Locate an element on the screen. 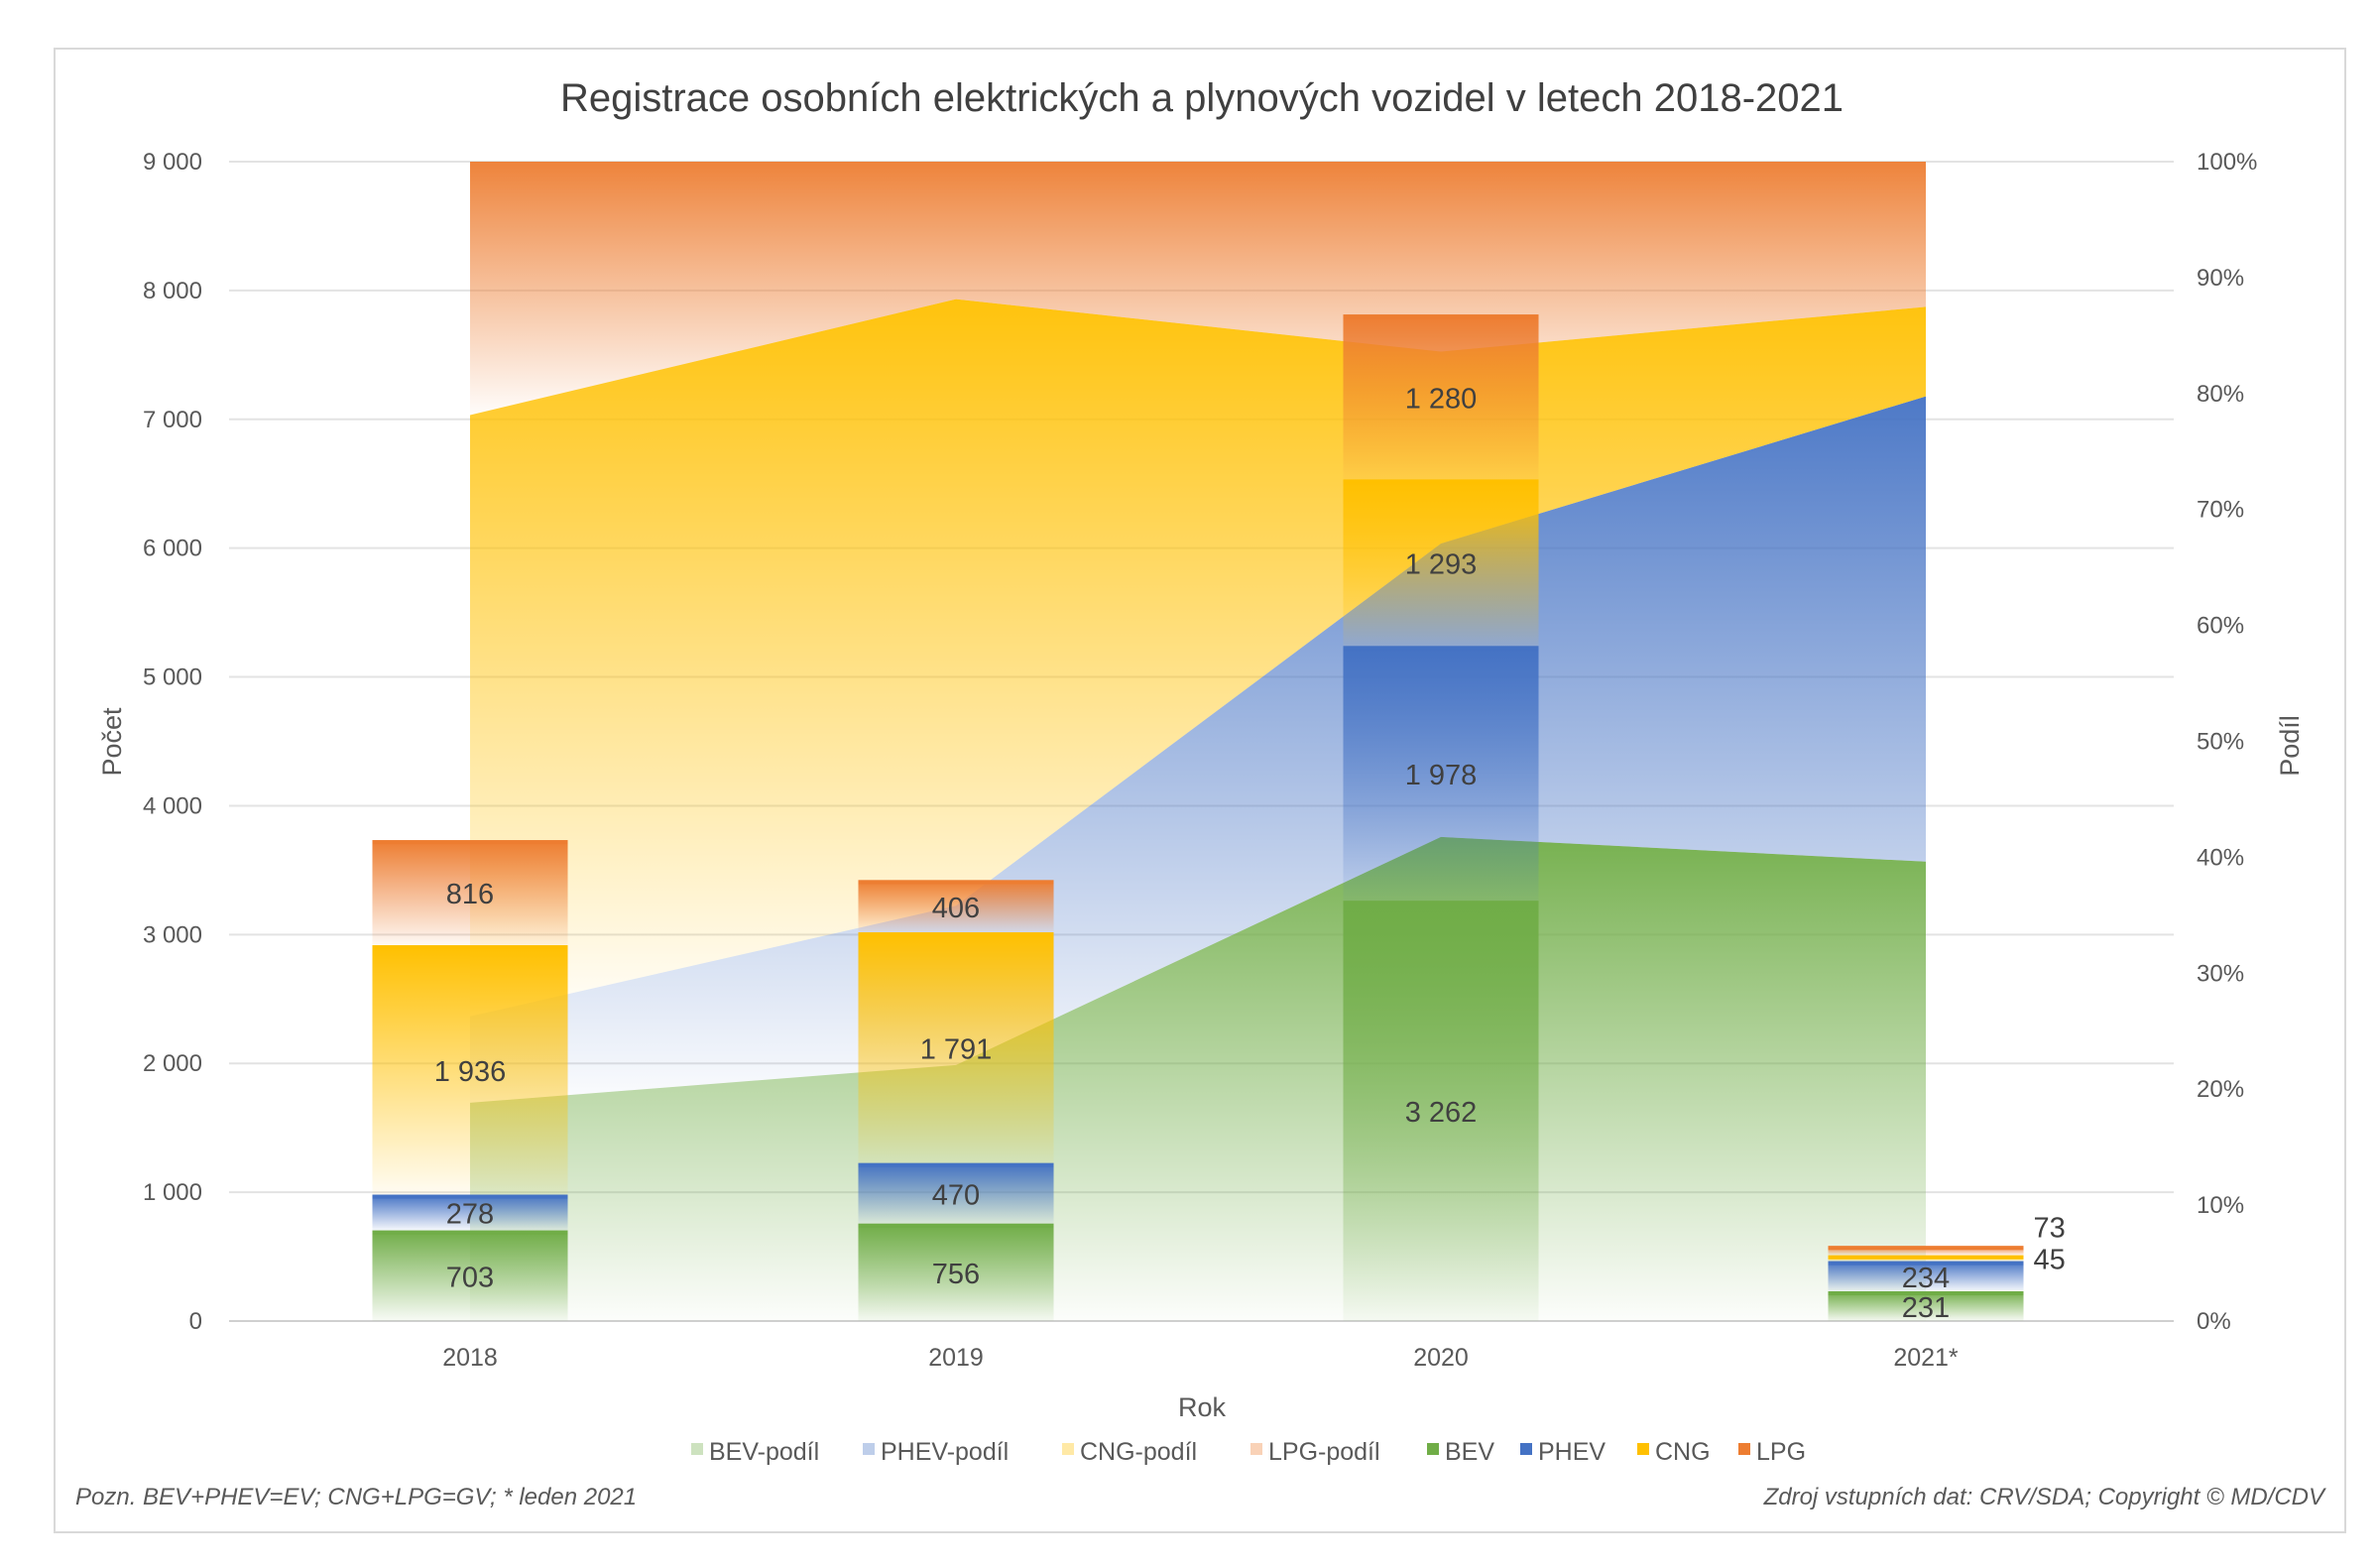  data-label: 703 is located at coordinates (470, 1277).